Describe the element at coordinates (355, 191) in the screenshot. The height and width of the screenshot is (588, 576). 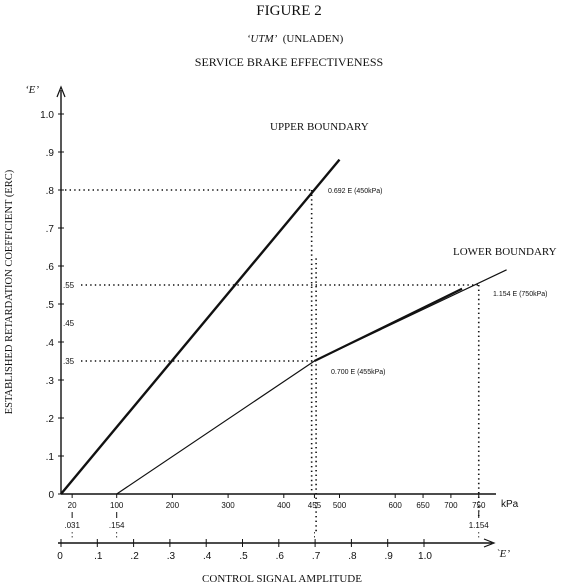
I see `reference-point-label: 0.692 E (450kPa)` at that location.